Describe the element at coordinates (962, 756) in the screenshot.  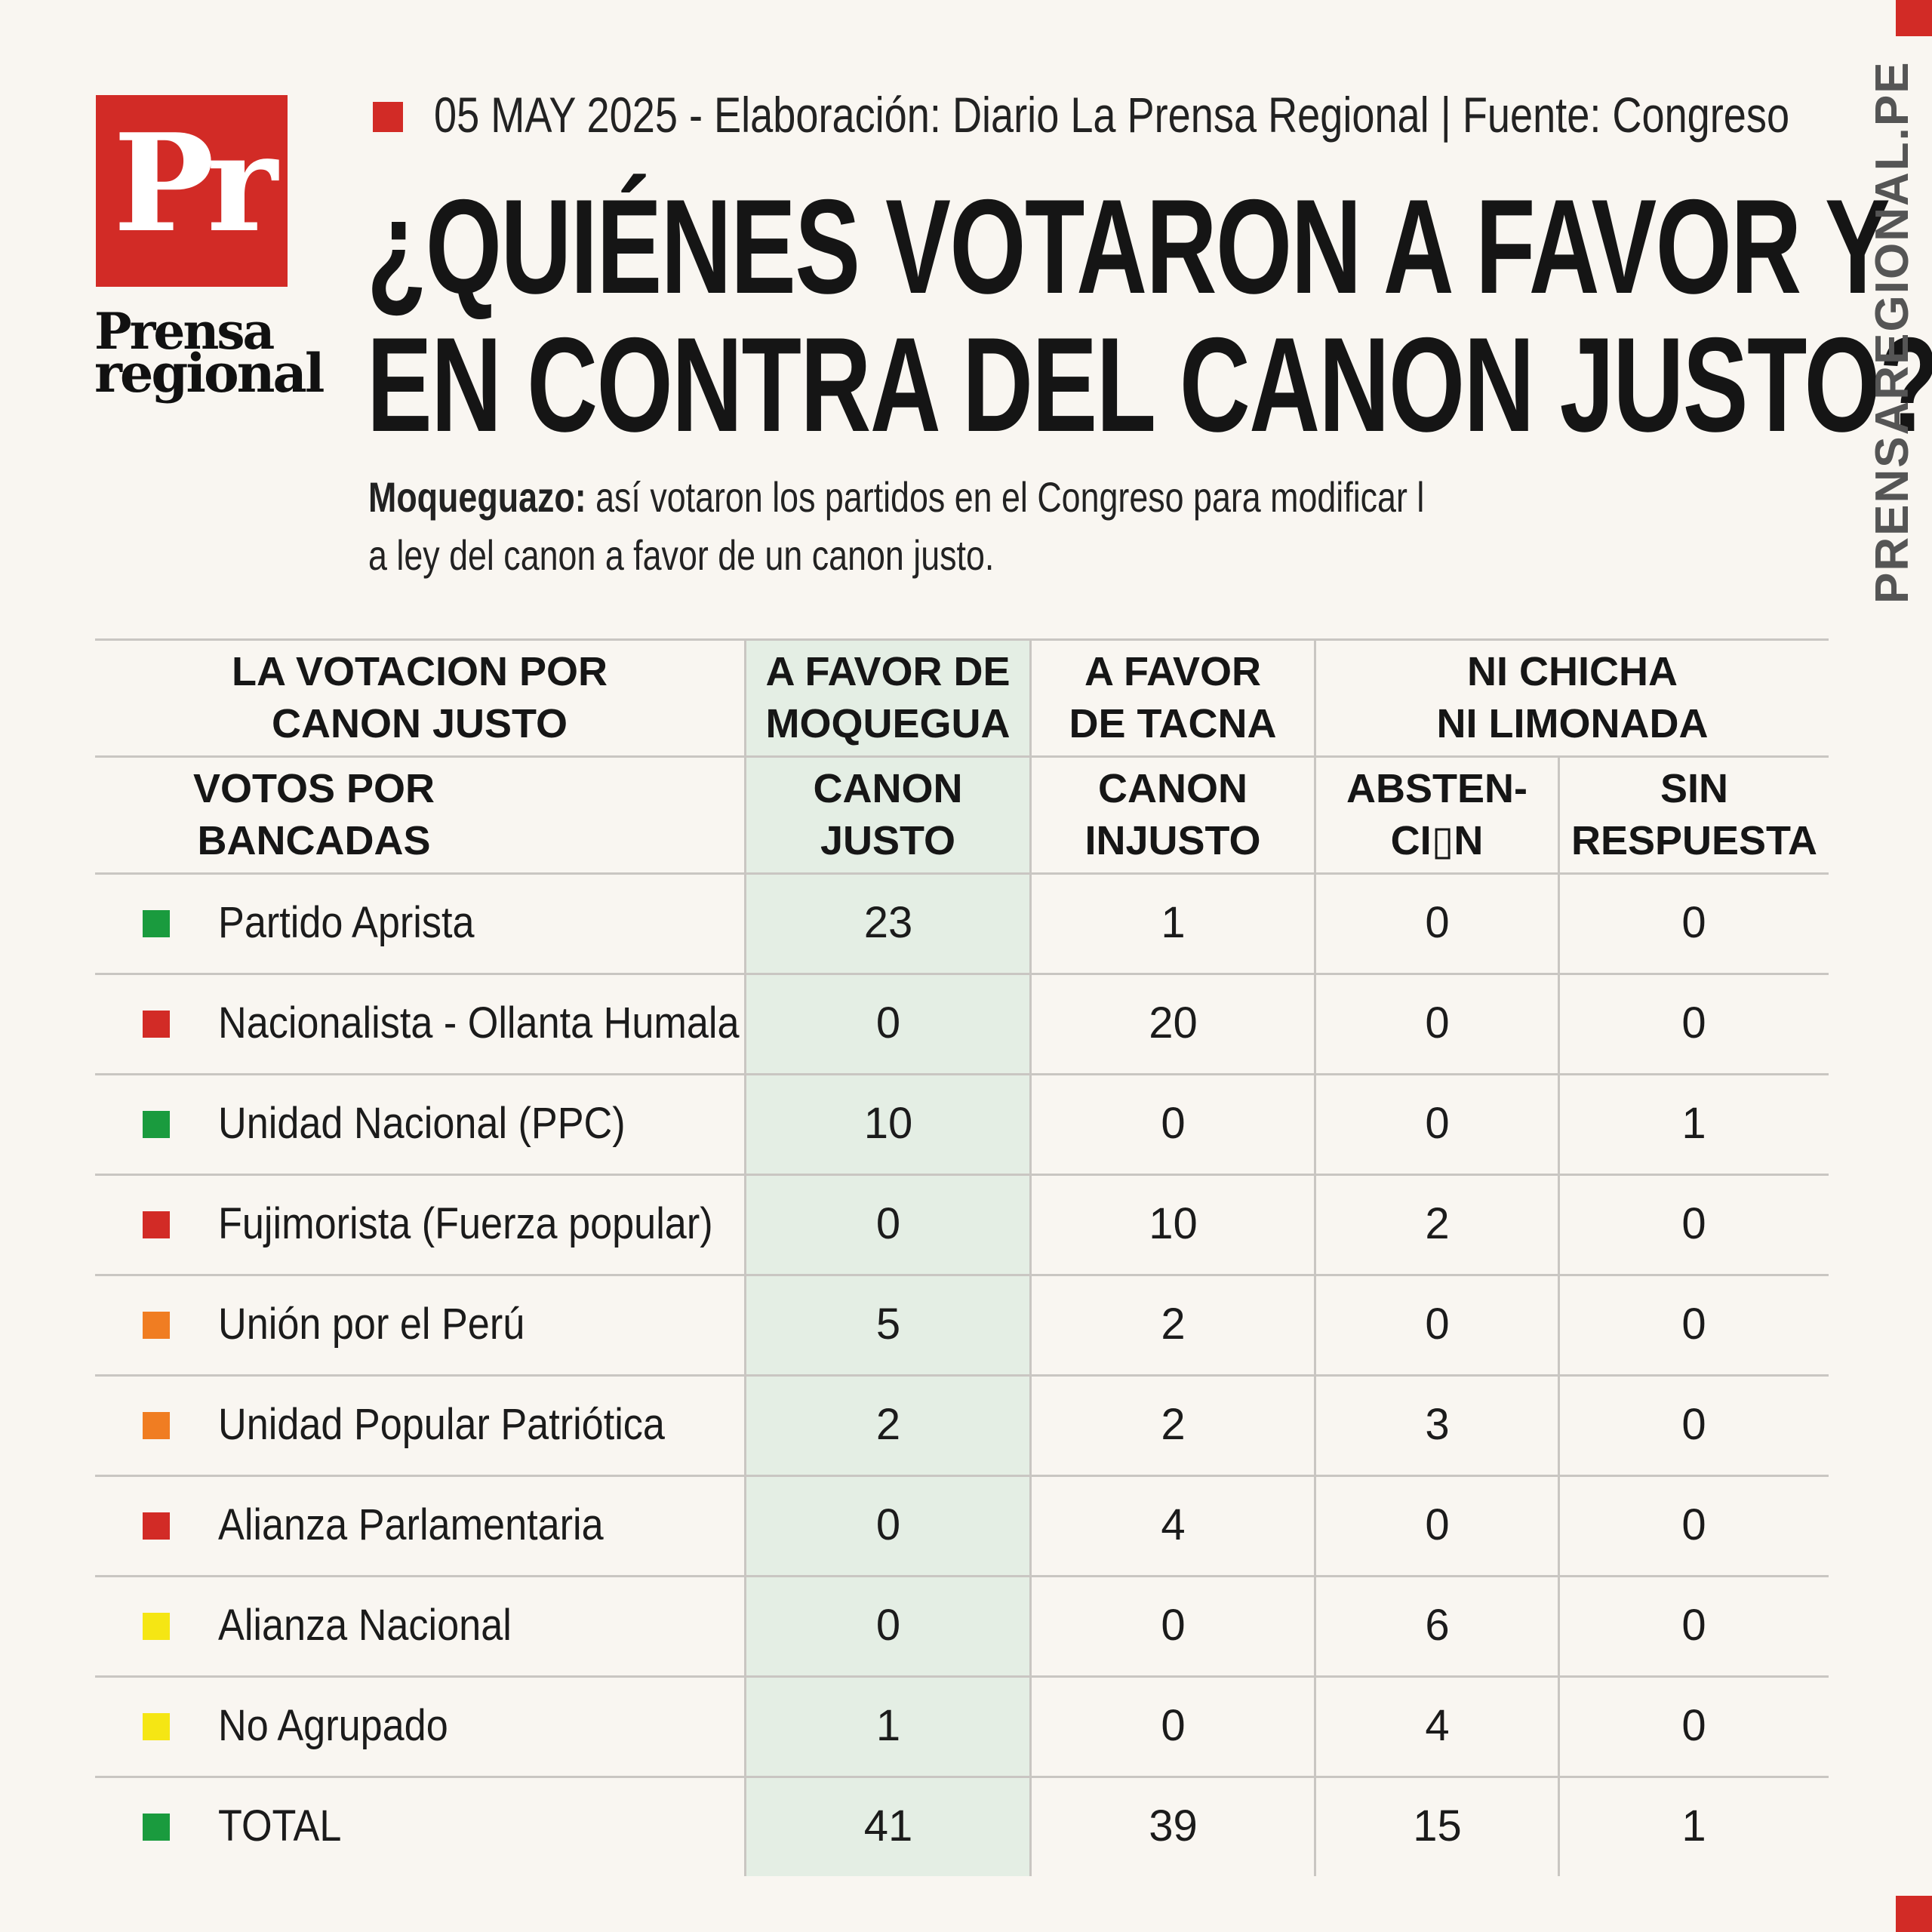
I see `table-rule-group` at that location.